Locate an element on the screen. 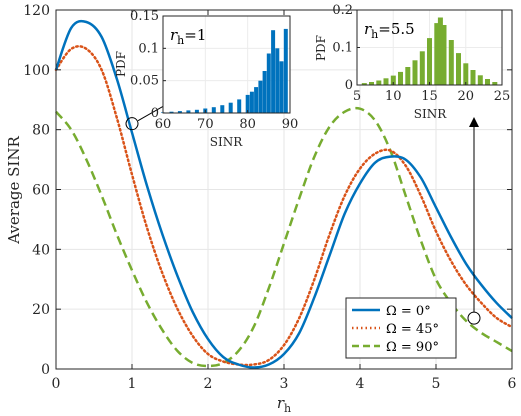 This screenshot has width=521, height=416. inset2-tick-labels: 5 10 15 20 25 0 0.1 0.2 is located at coordinates (421, 53).